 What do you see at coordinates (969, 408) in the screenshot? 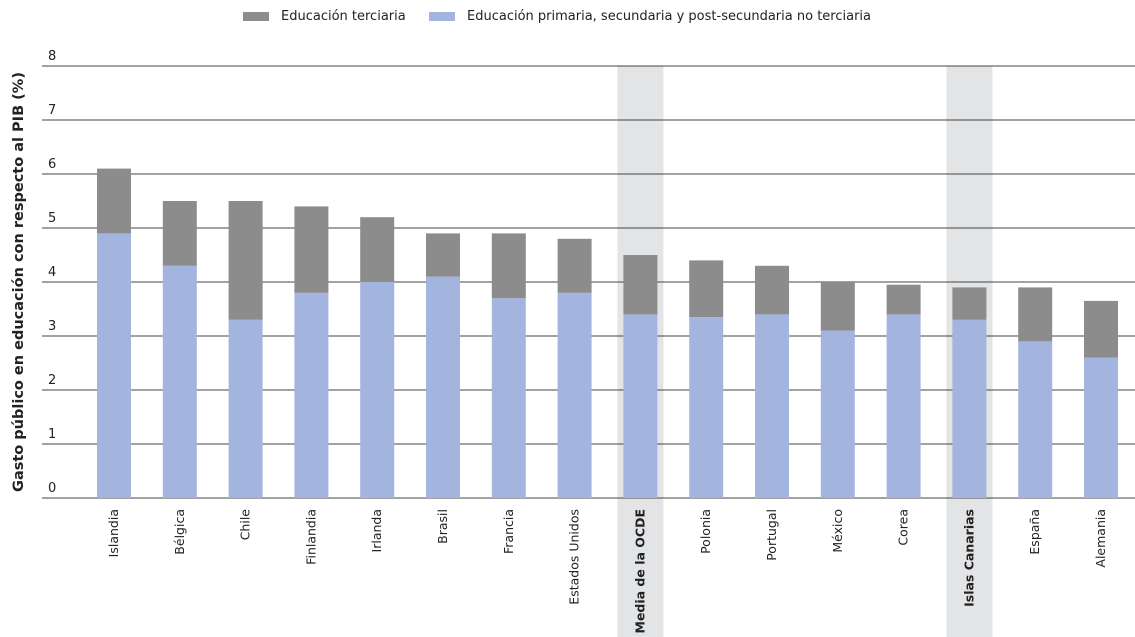
I see `bar-islas-canarias-primaria` at bounding box center [969, 408].